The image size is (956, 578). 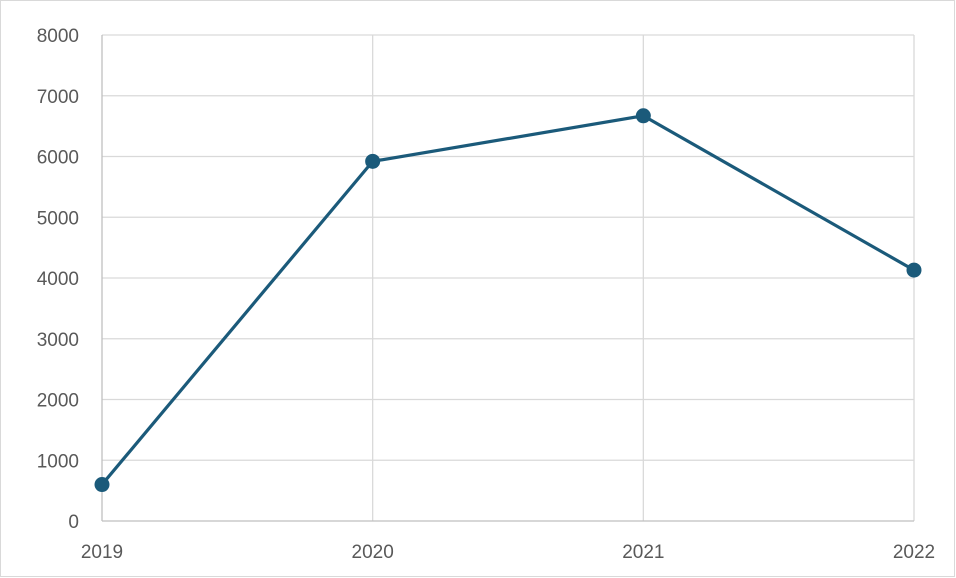 I want to click on y-tick-label: 7000, so click(x=58, y=97).